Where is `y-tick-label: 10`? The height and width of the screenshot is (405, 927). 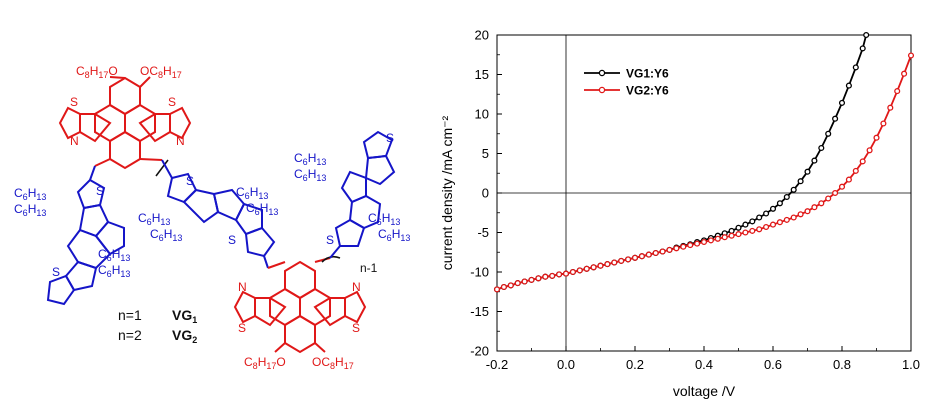
y-tick-label: 10 is located at coordinates (482, 114).